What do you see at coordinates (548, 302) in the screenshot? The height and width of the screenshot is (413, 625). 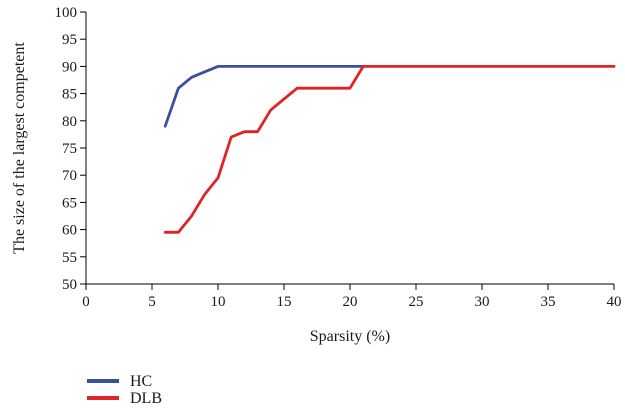 I see `x-tick-label: 35` at bounding box center [548, 302].